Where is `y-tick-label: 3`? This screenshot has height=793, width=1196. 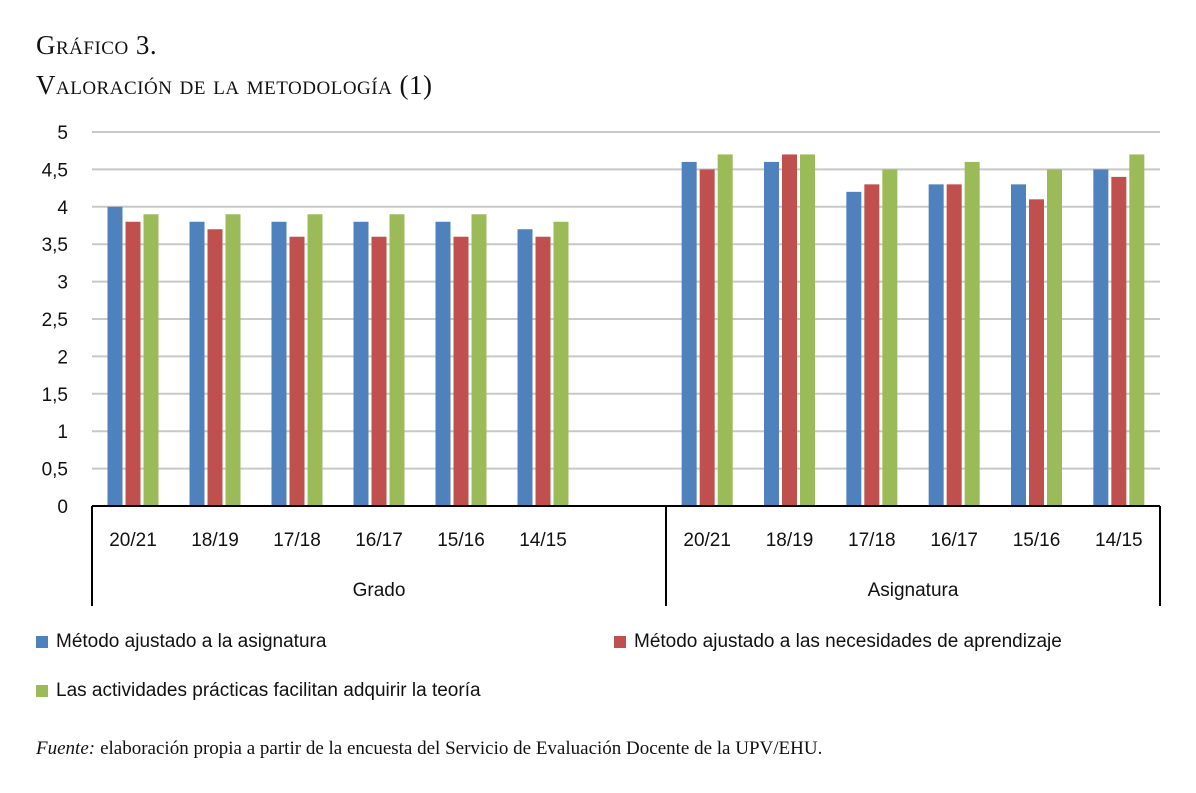
y-tick-label: 3 is located at coordinates (62, 283).